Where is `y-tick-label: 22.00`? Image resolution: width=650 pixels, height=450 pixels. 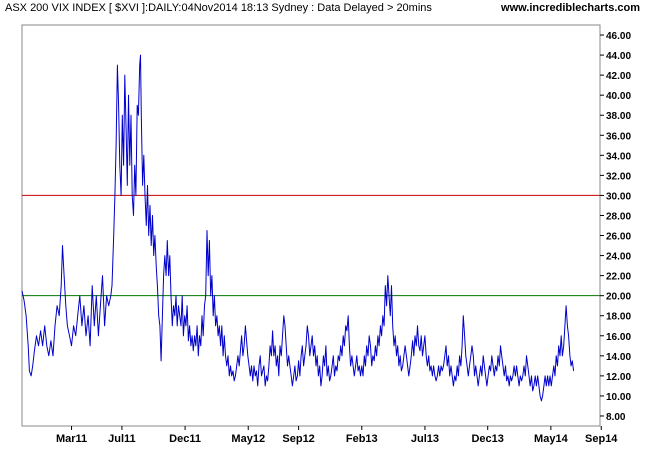
y-tick-label: 22.00 is located at coordinates (618, 277).